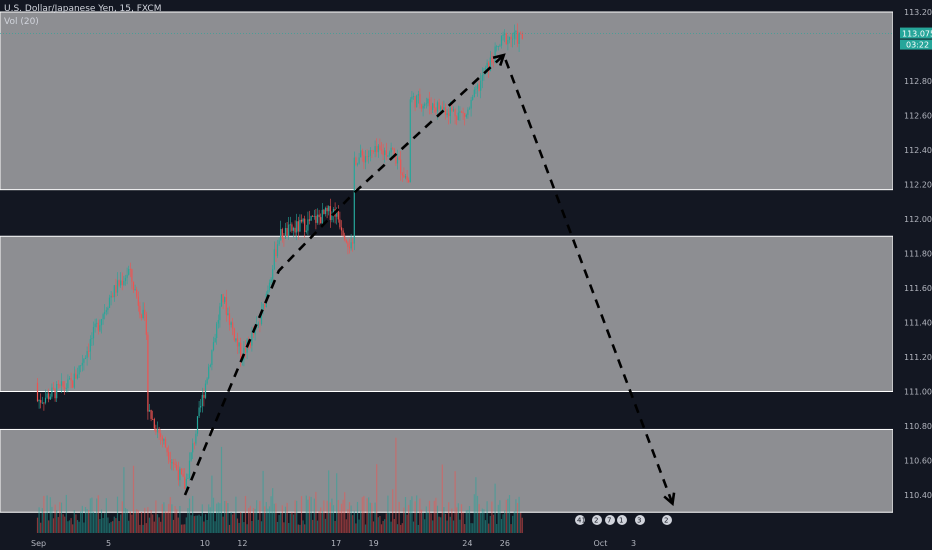  Describe the element at coordinates (623, 520) in the screenshot. I see `event-badges: 41 2 7 1 3 2` at that location.